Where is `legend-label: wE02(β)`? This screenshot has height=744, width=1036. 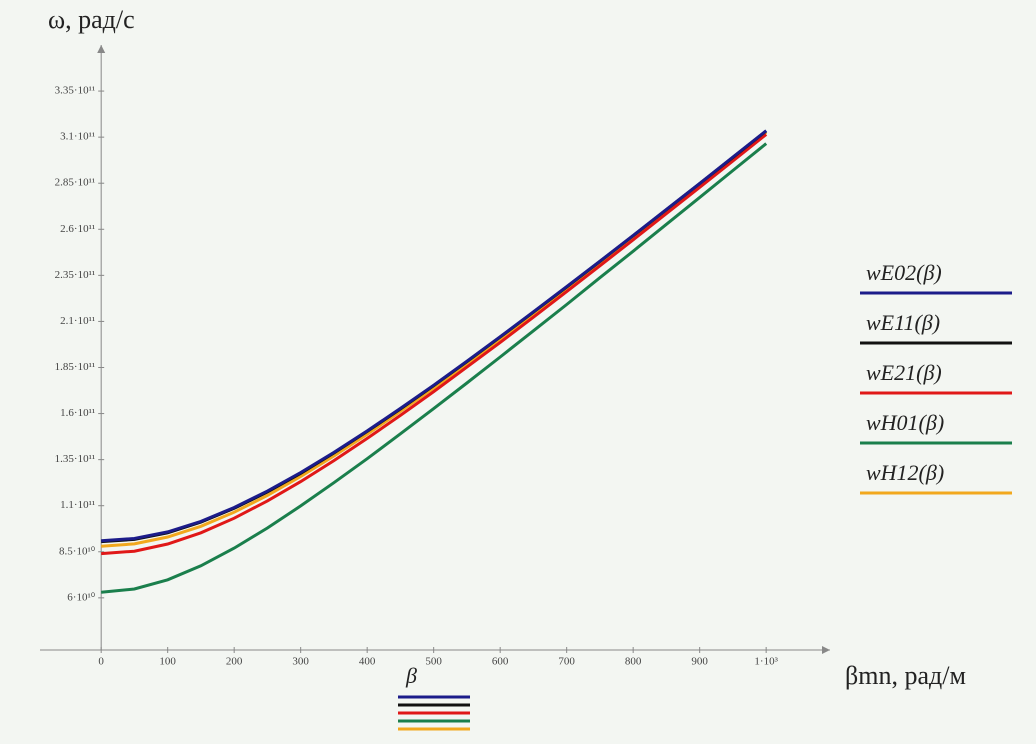 legend-label: wE02(β) is located at coordinates (904, 272).